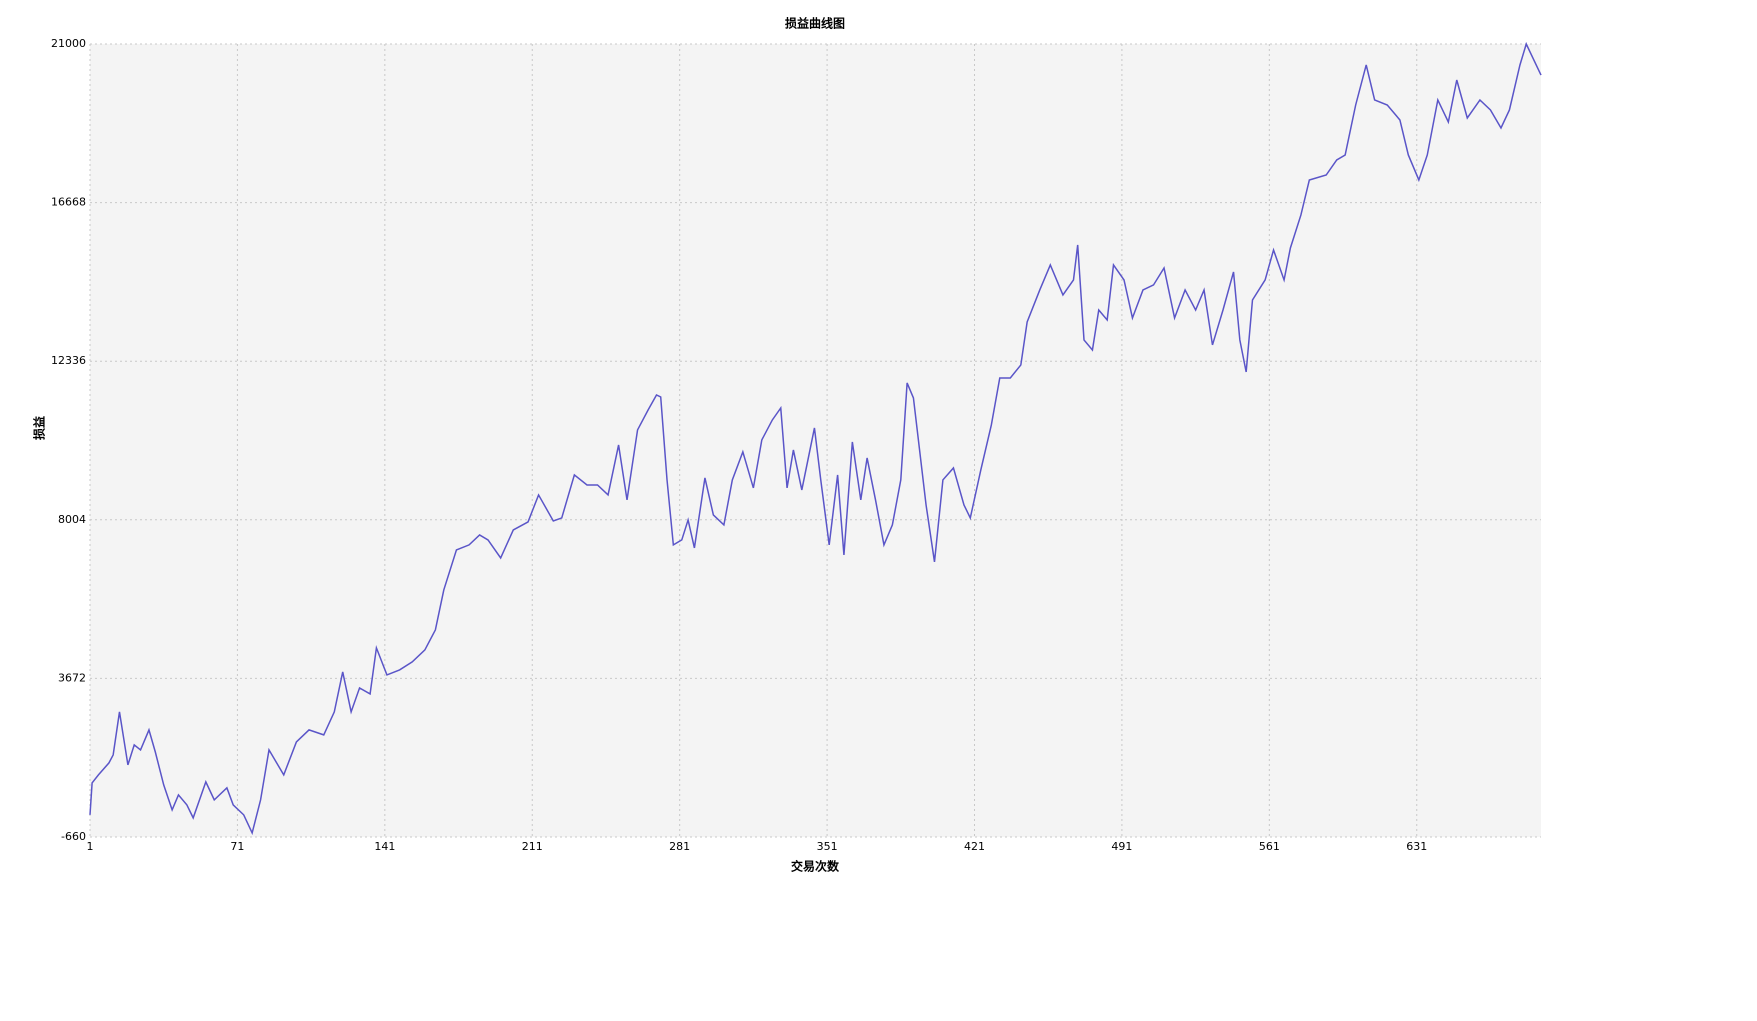  What do you see at coordinates (68, 202) in the screenshot?
I see `y-tick-label: 16668` at bounding box center [68, 202].